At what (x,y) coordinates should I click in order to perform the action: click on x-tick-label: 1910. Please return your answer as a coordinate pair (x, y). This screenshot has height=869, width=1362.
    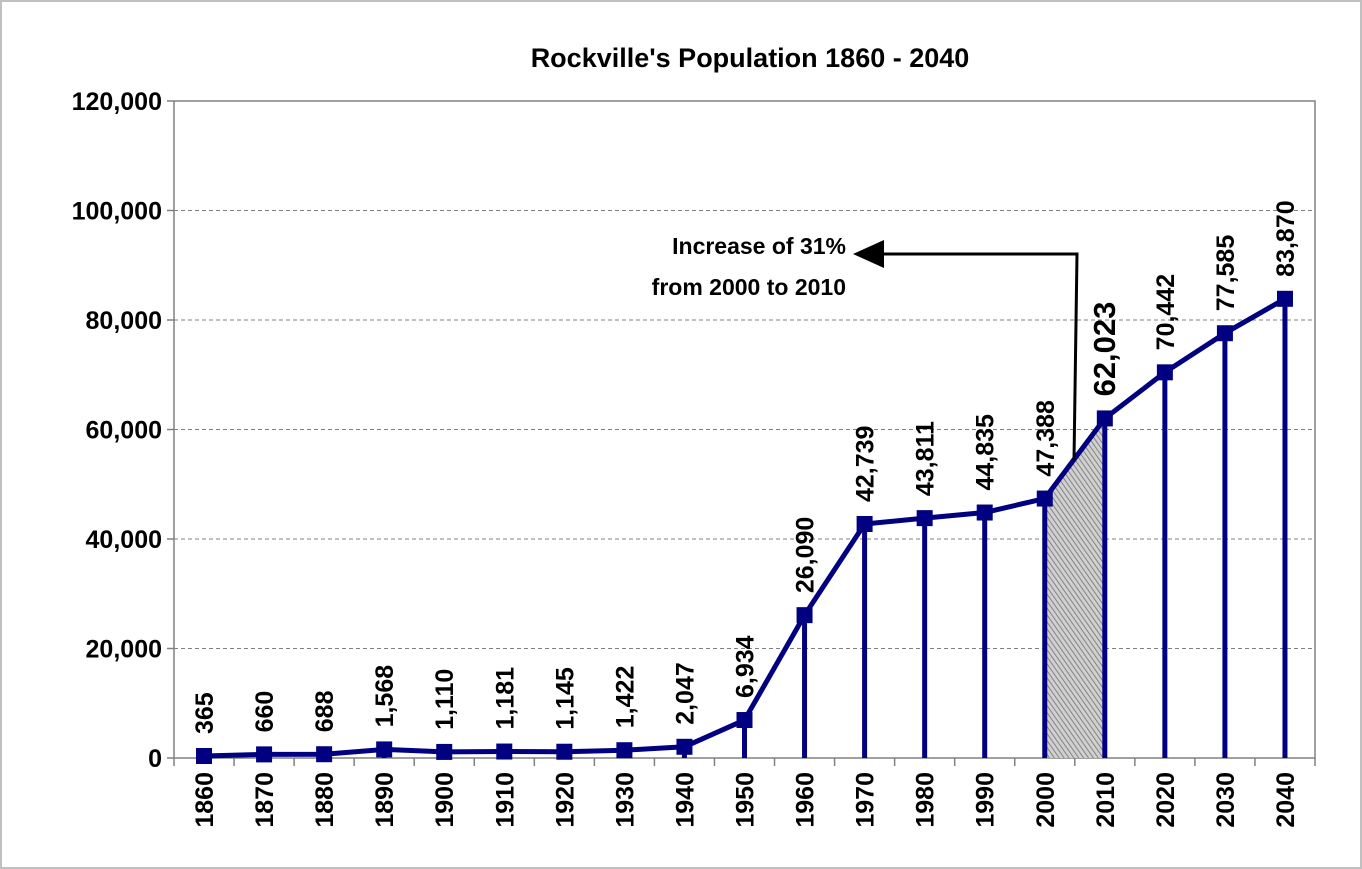
    Looking at the image, I should click on (505, 800).